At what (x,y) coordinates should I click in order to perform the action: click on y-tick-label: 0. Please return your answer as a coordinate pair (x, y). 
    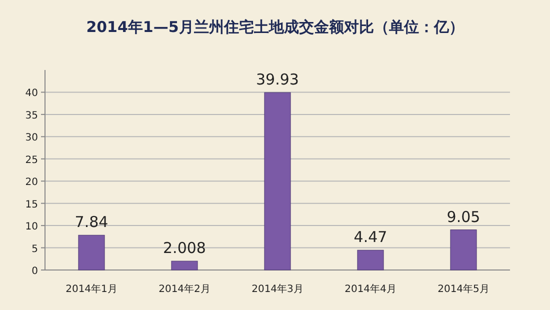
    Looking at the image, I should click on (35, 271).